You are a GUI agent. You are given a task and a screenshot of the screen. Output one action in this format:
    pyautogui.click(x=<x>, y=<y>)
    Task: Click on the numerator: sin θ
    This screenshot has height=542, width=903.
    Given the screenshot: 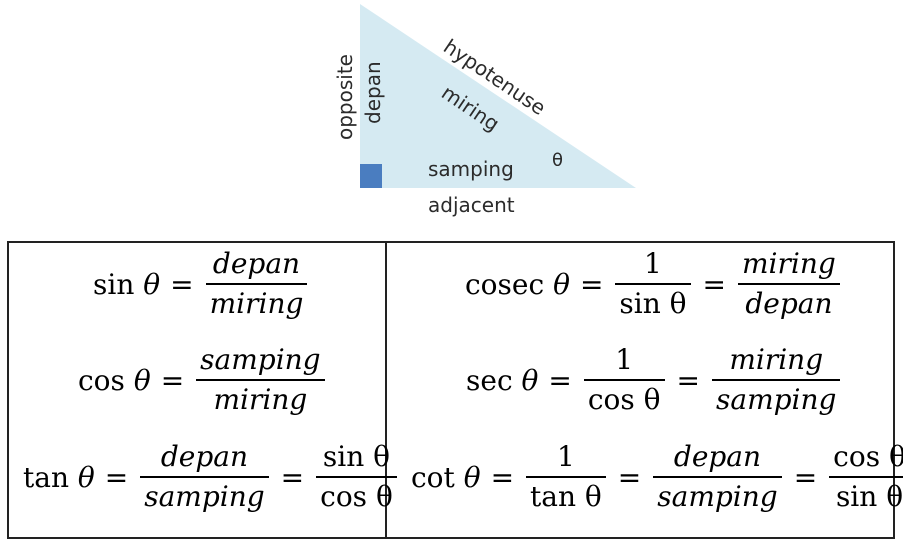 What is the action you would take?
    pyautogui.click(x=356, y=456)
    